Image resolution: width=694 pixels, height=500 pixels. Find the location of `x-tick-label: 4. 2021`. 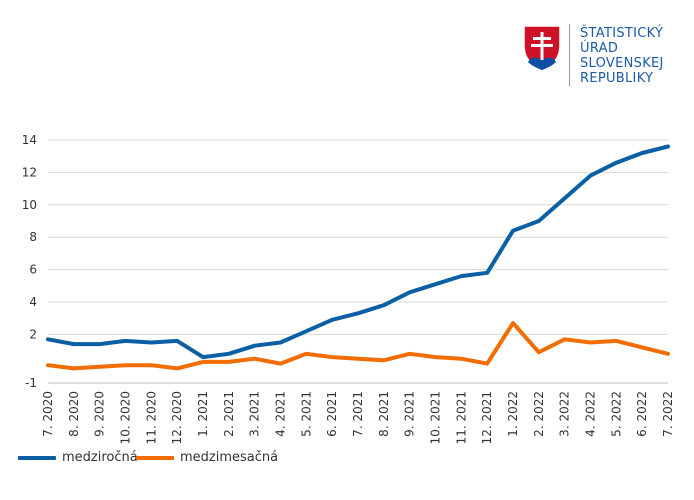

x-tick-label: 4. 2021 is located at coordinates (281, 414).